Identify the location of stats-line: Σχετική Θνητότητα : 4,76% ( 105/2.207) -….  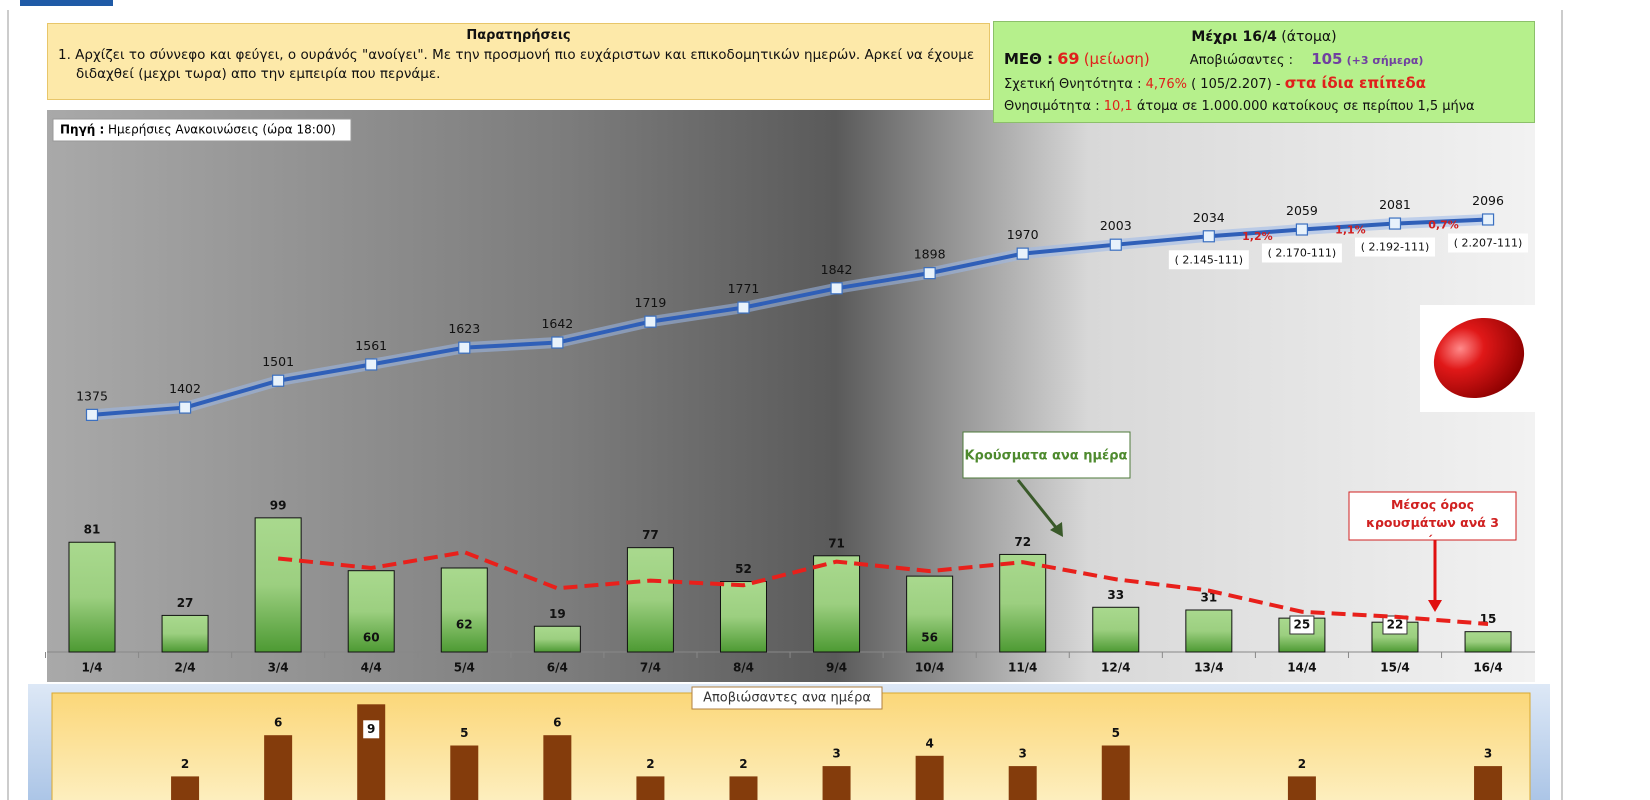
(1264, 84).